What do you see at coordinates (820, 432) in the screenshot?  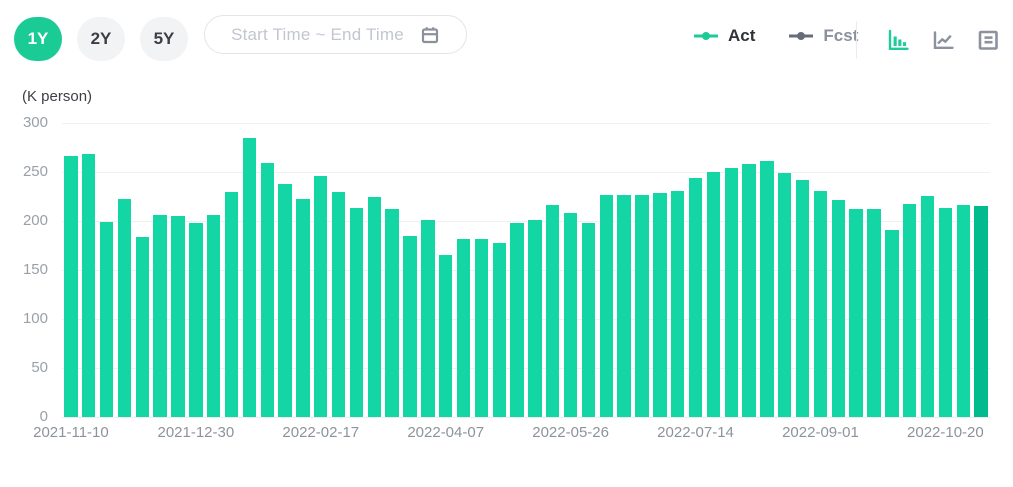 I see `x-axis-label: 2022-09-01` at bounding box center [820, 432].